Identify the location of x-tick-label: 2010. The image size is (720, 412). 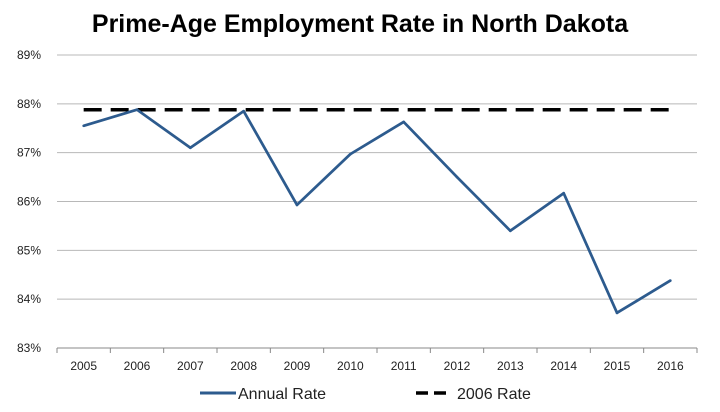
(350, 366).